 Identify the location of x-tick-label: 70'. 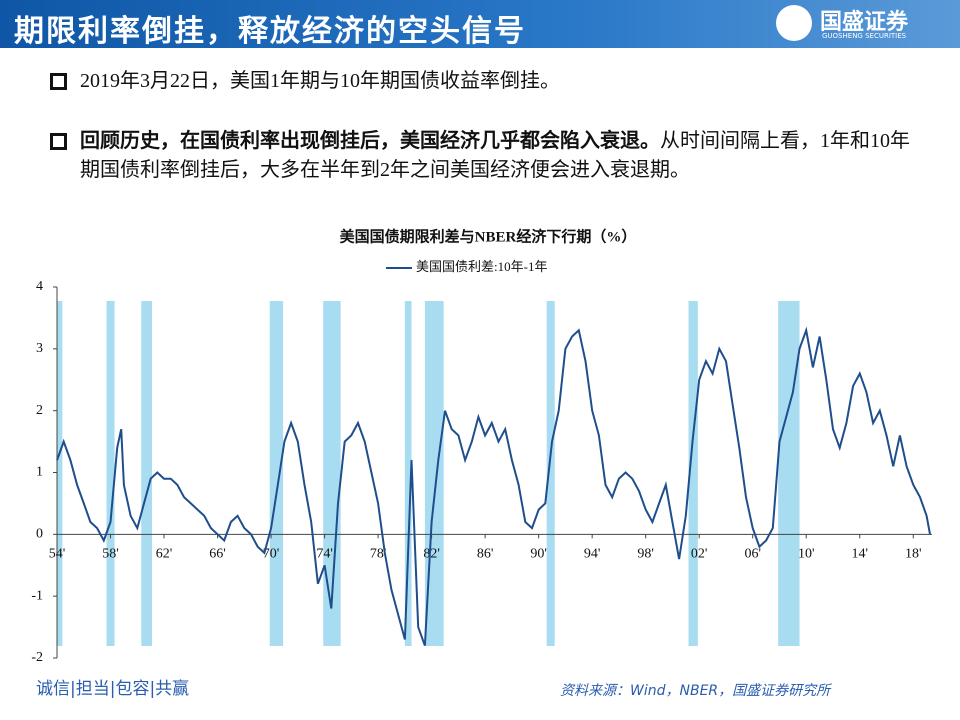
(271, 554).